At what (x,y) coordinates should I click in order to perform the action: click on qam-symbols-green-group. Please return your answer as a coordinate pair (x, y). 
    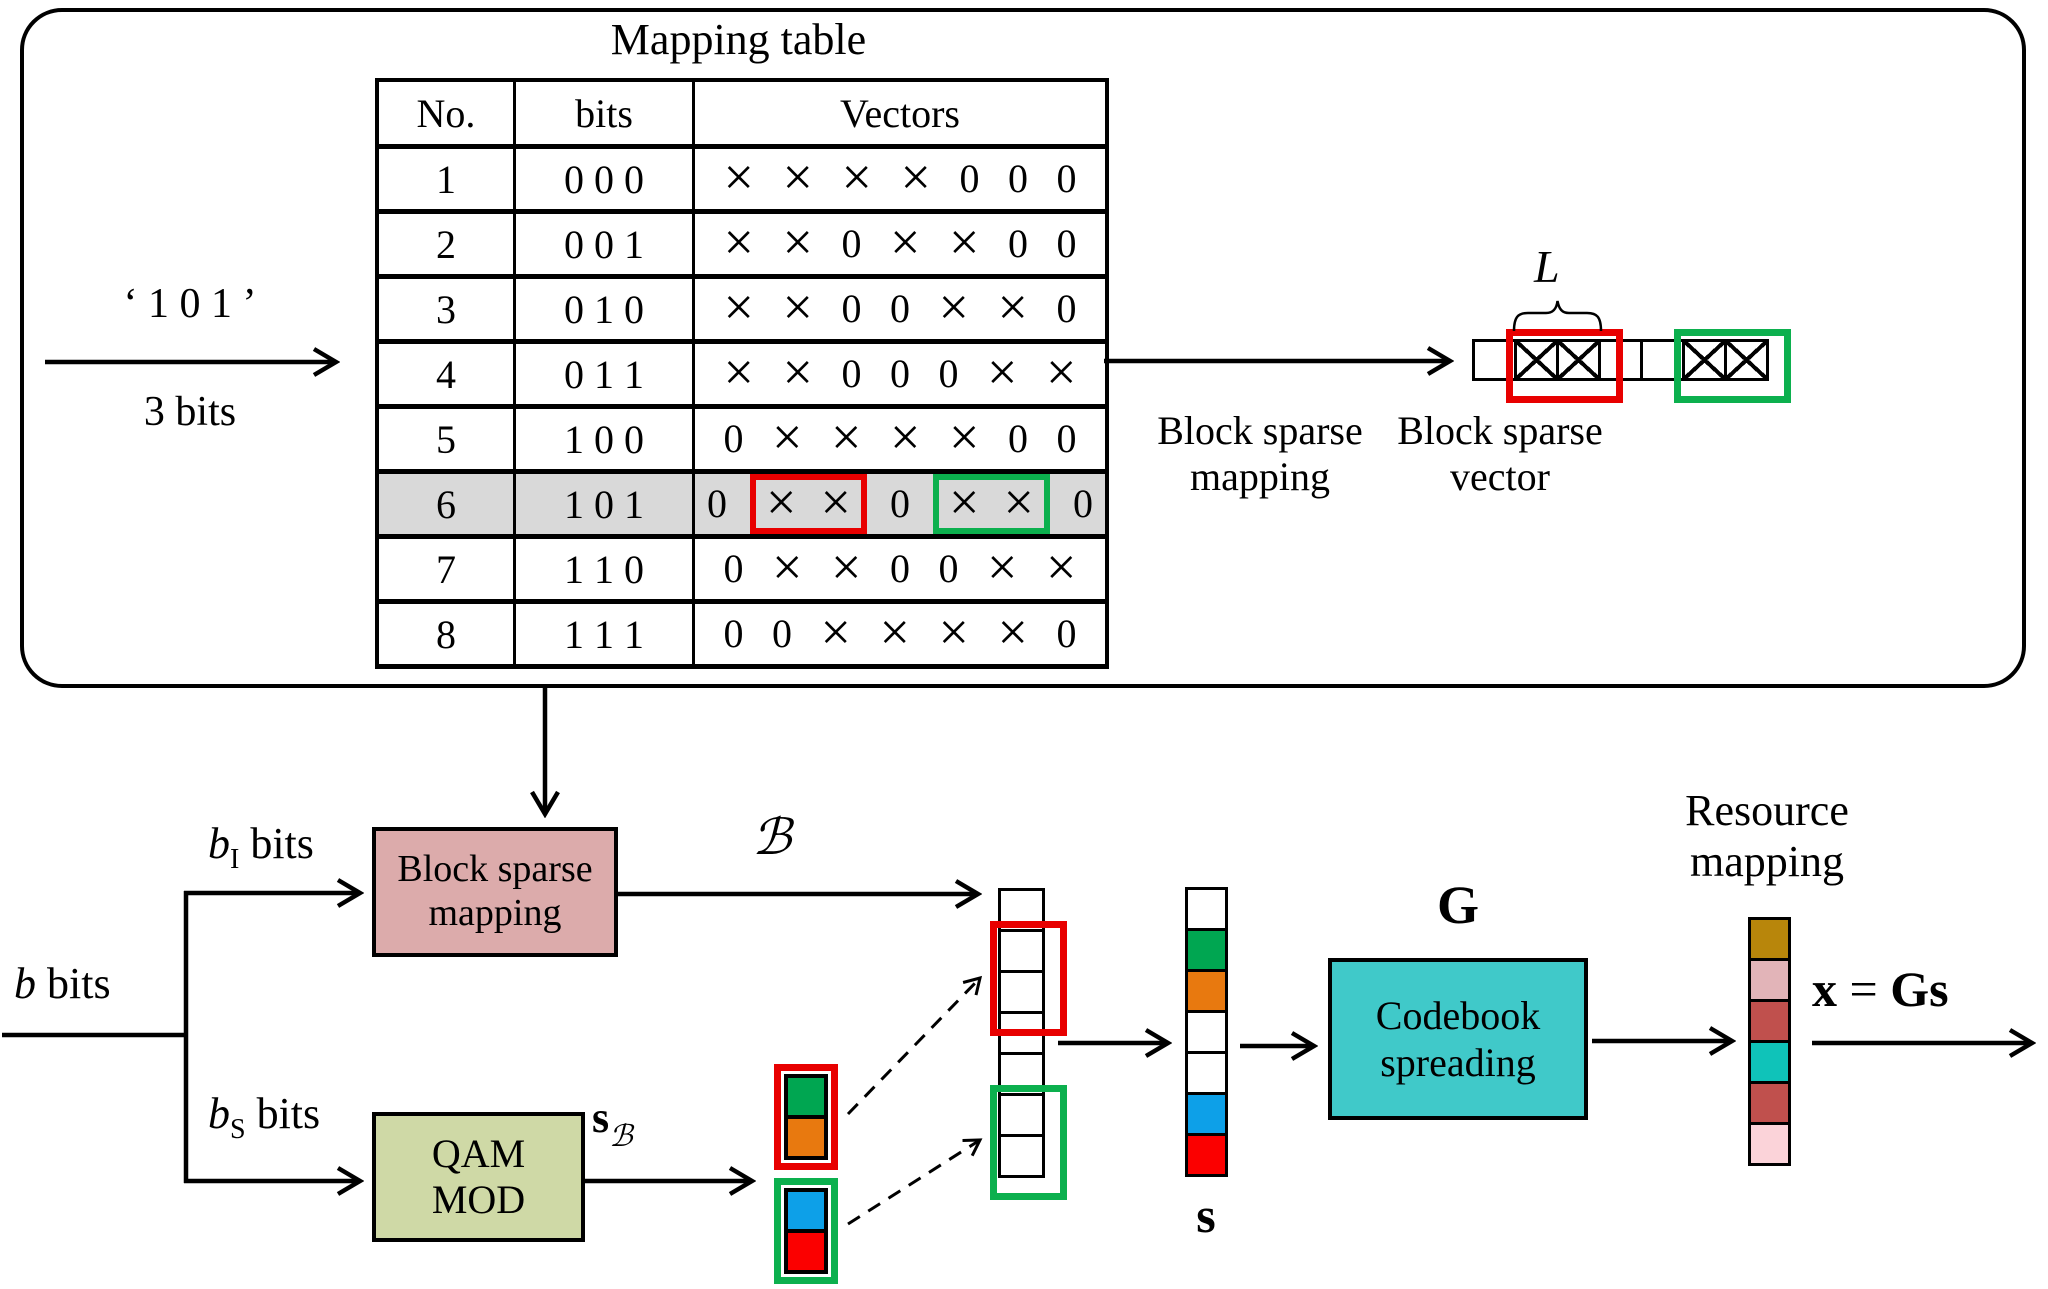
    Looking at the image, I should click on (806, 1231).